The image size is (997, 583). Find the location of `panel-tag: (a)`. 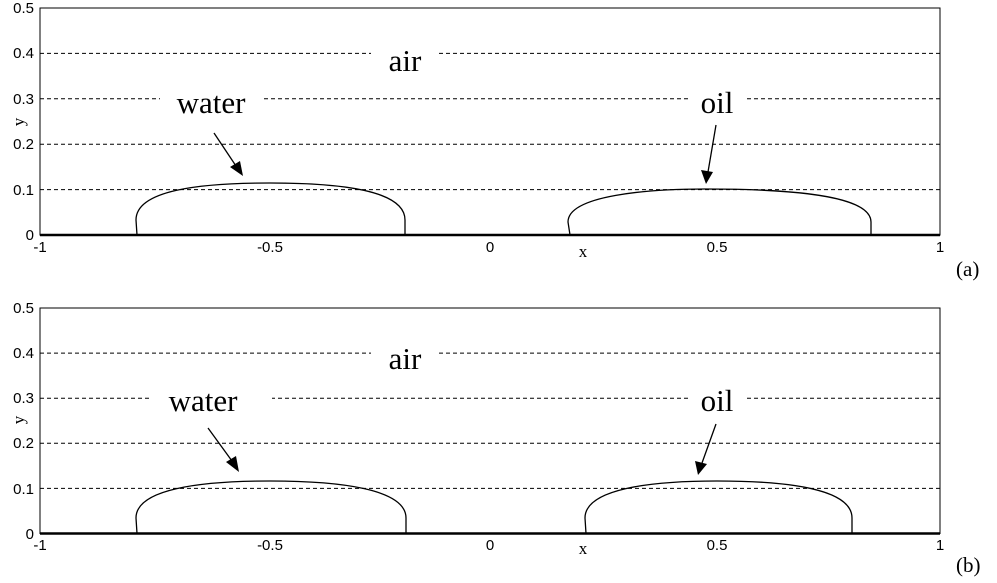

panel-tag: (a) is located at coordinates (967, 269).